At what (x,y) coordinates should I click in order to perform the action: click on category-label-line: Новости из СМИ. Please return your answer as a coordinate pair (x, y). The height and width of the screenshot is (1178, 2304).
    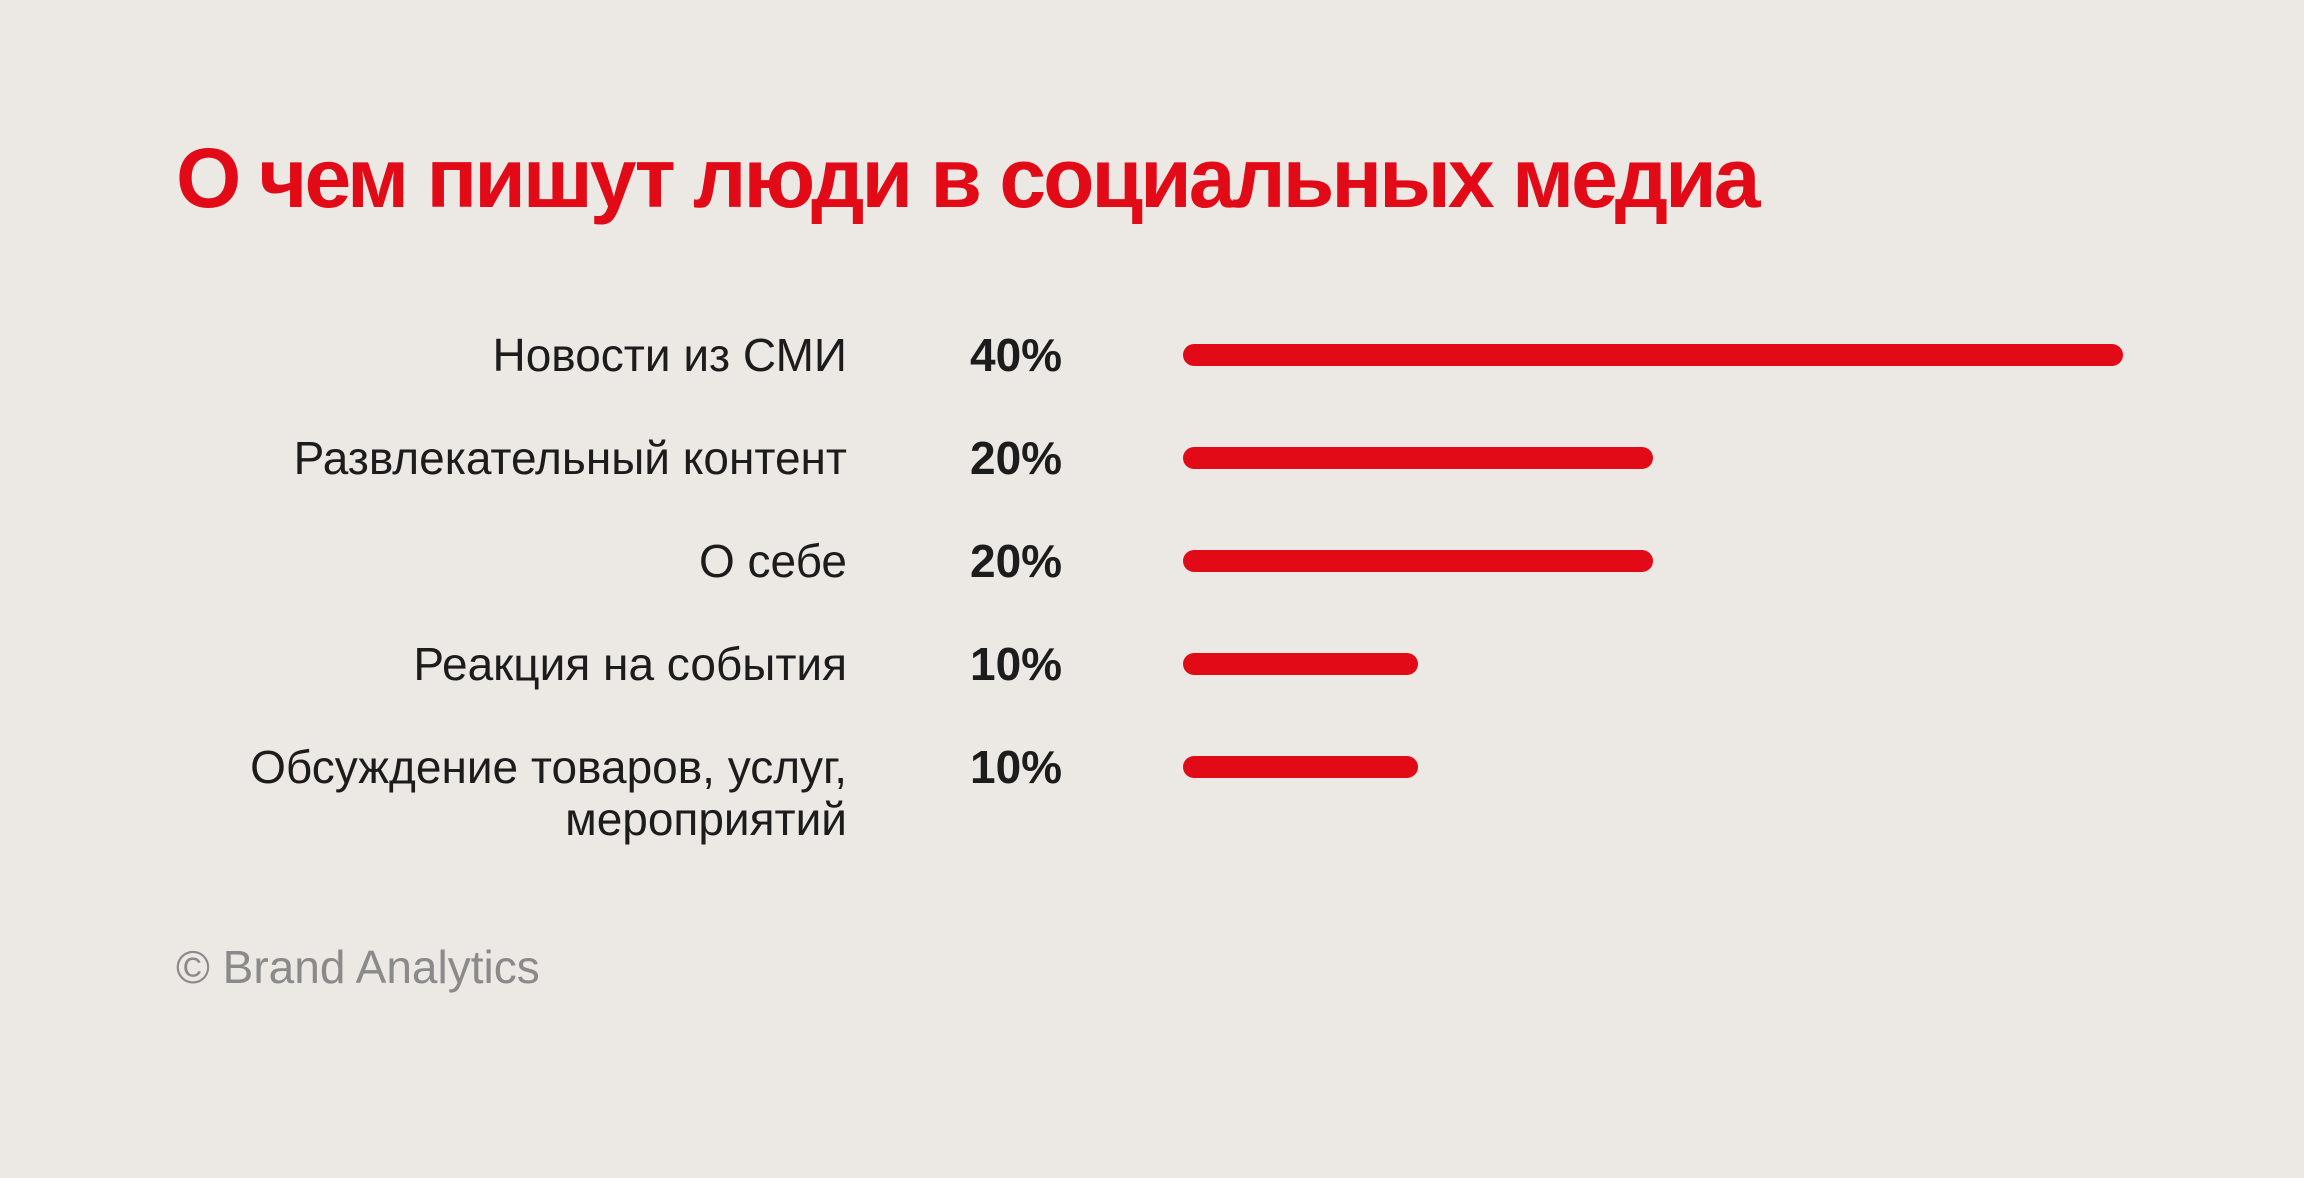
    Looking at the image, I should click on (669, 355).